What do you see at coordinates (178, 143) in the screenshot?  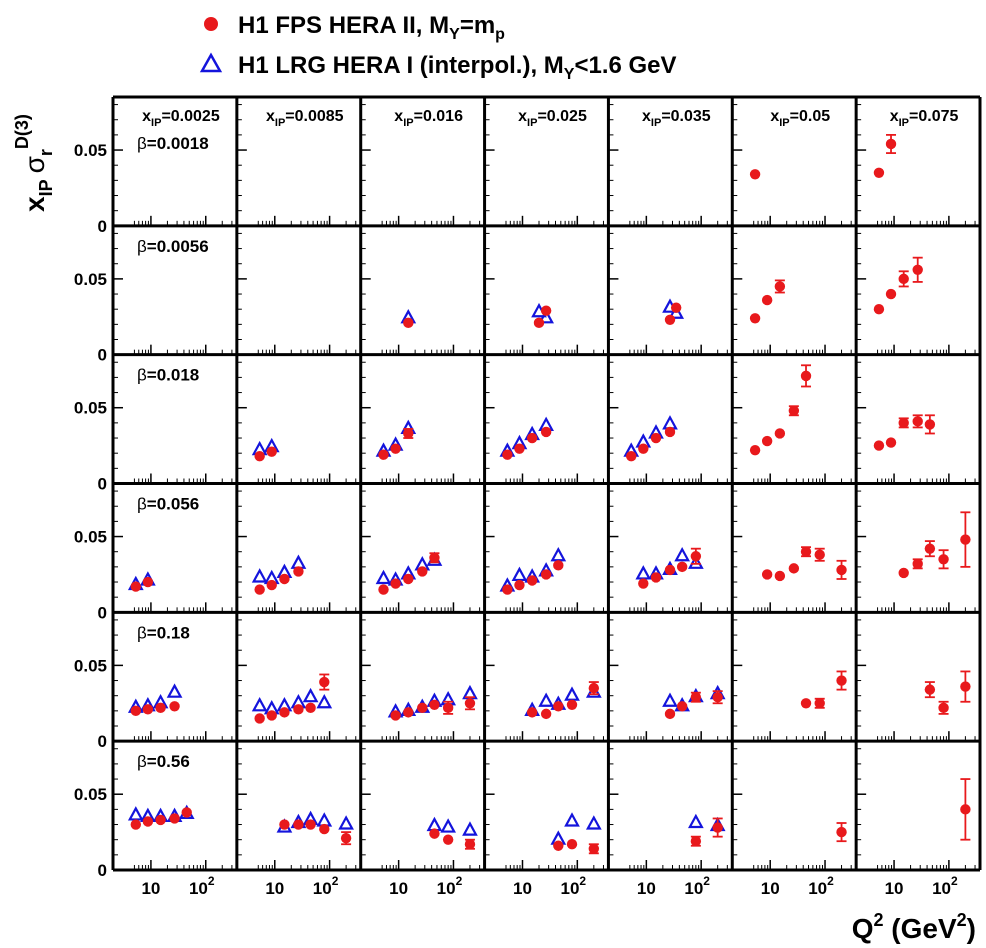 I see `beta-value: =0.0018` at bounding box center [178, 143].